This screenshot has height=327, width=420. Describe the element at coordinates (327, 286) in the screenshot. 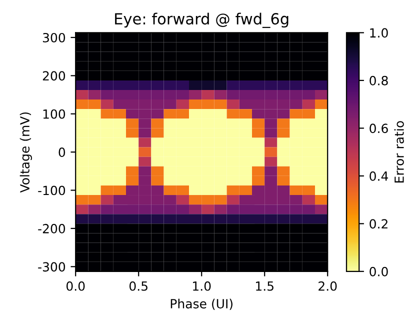

I see `x-tick-label: 2.0` at that location.